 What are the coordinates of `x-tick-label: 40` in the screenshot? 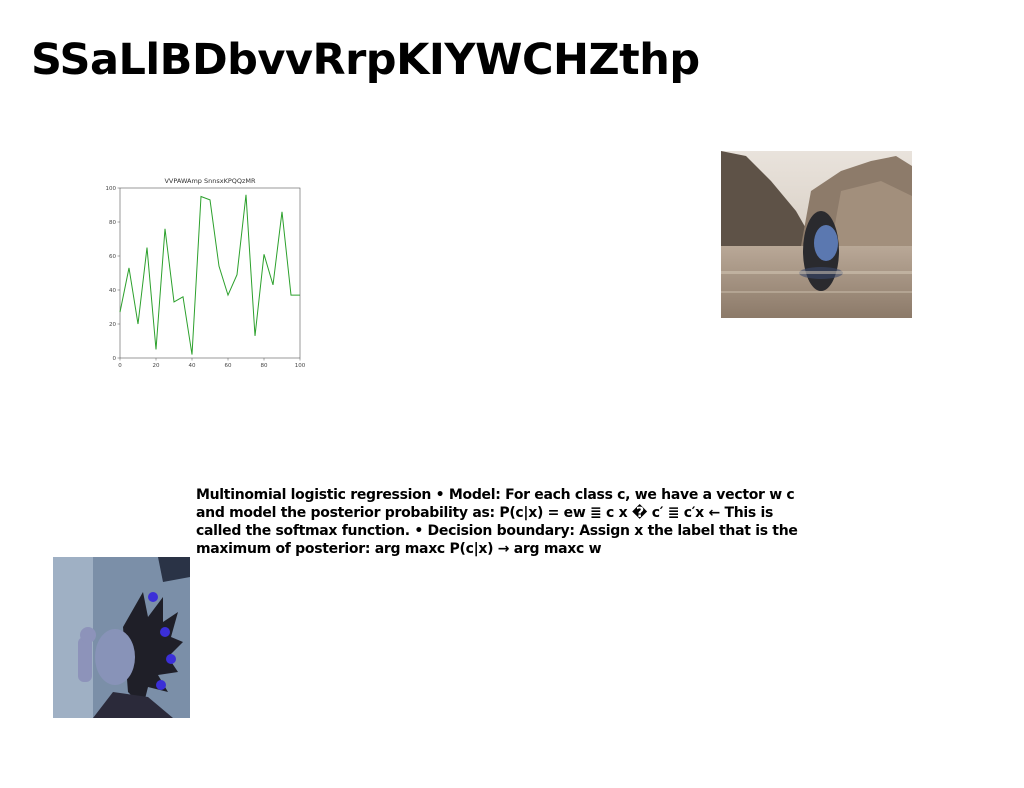 It's located at (192, 366).